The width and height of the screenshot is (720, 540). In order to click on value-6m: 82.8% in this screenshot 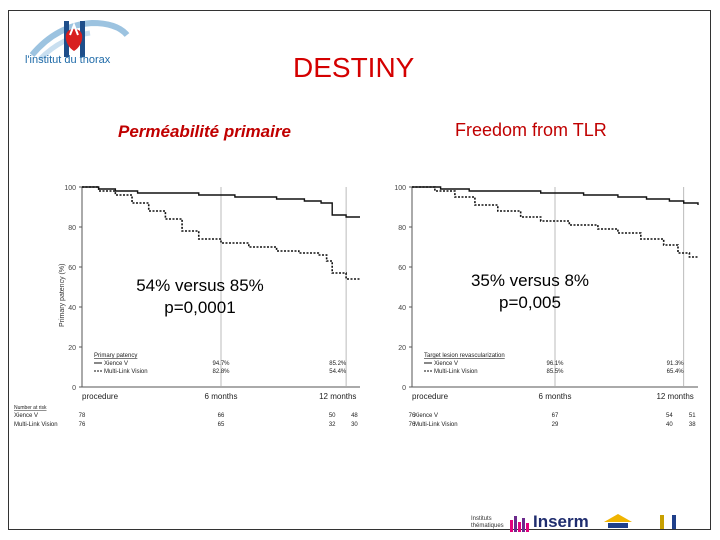, I will do `click(221, 372)`.